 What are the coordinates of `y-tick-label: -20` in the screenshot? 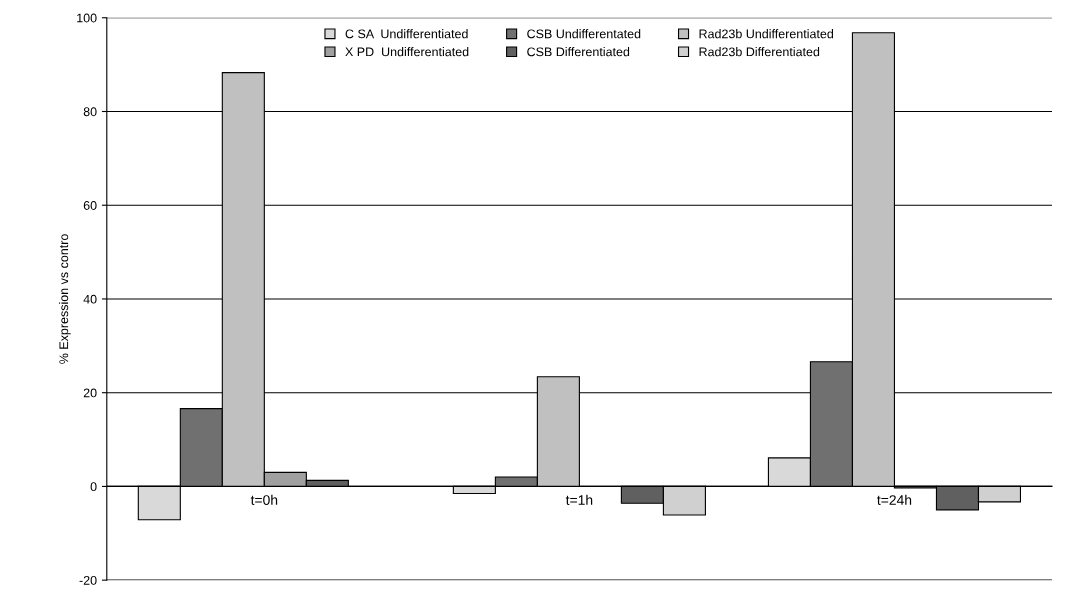 It's located at (88, 580).